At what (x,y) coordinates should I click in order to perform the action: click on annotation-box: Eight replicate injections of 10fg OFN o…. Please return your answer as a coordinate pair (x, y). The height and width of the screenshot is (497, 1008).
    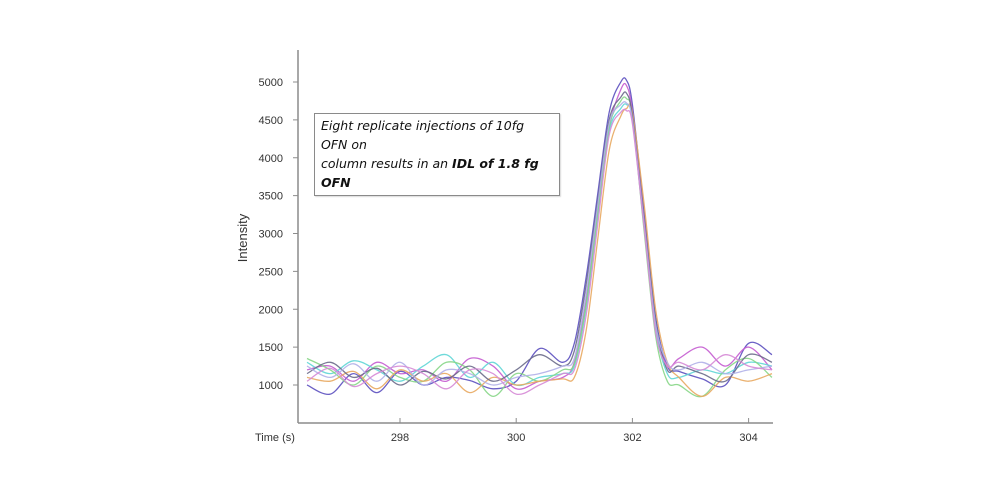
    Looking at the image, I should click on (437, 154).